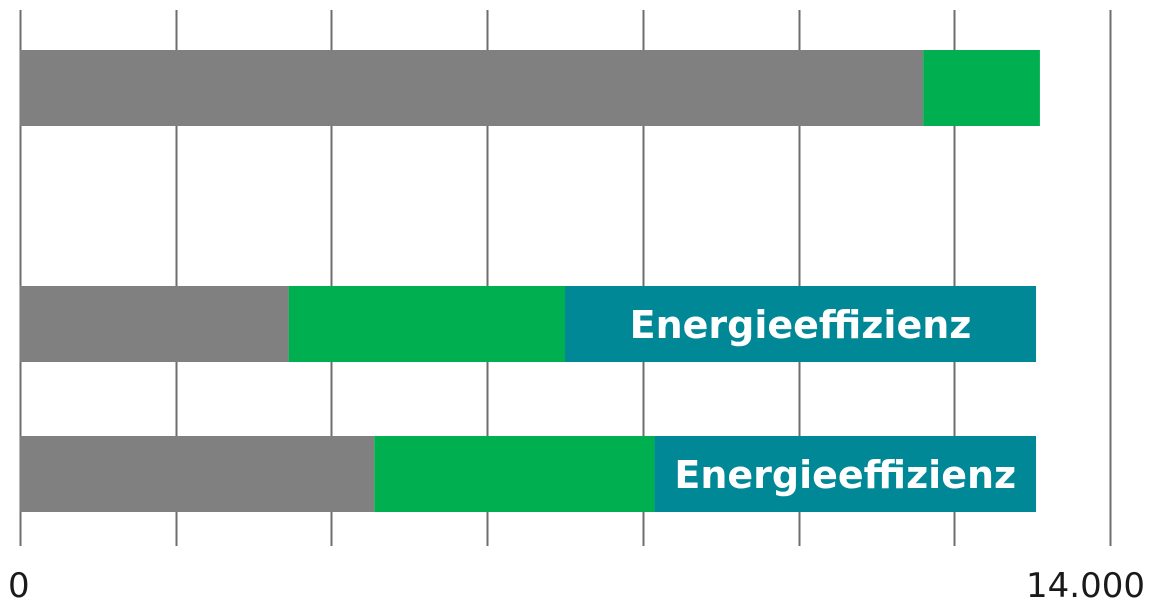 This screenshot has height=607, width=1175. What do you see at coordinates (1085, 586) in the screenshot?
I see `x-tick-label-max: 14.000` at bounding box center [1085, 586].